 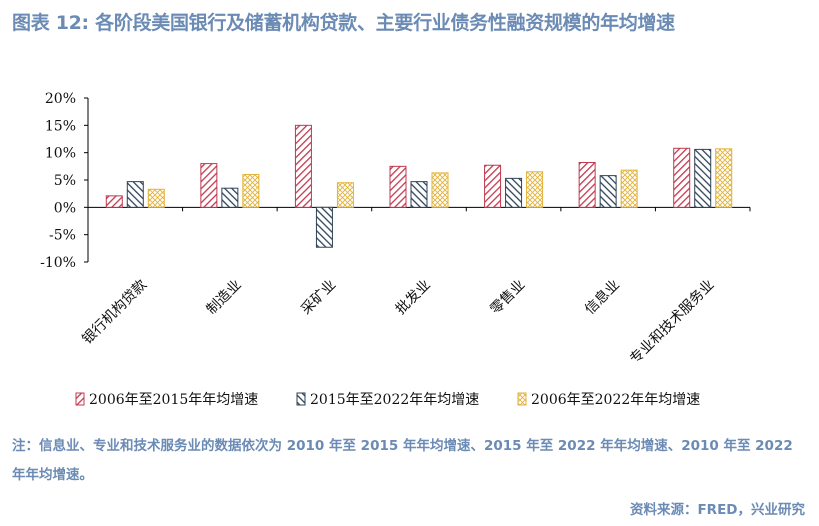 I want to click on y-tick-label: 20%, so click(x=60, y=99).